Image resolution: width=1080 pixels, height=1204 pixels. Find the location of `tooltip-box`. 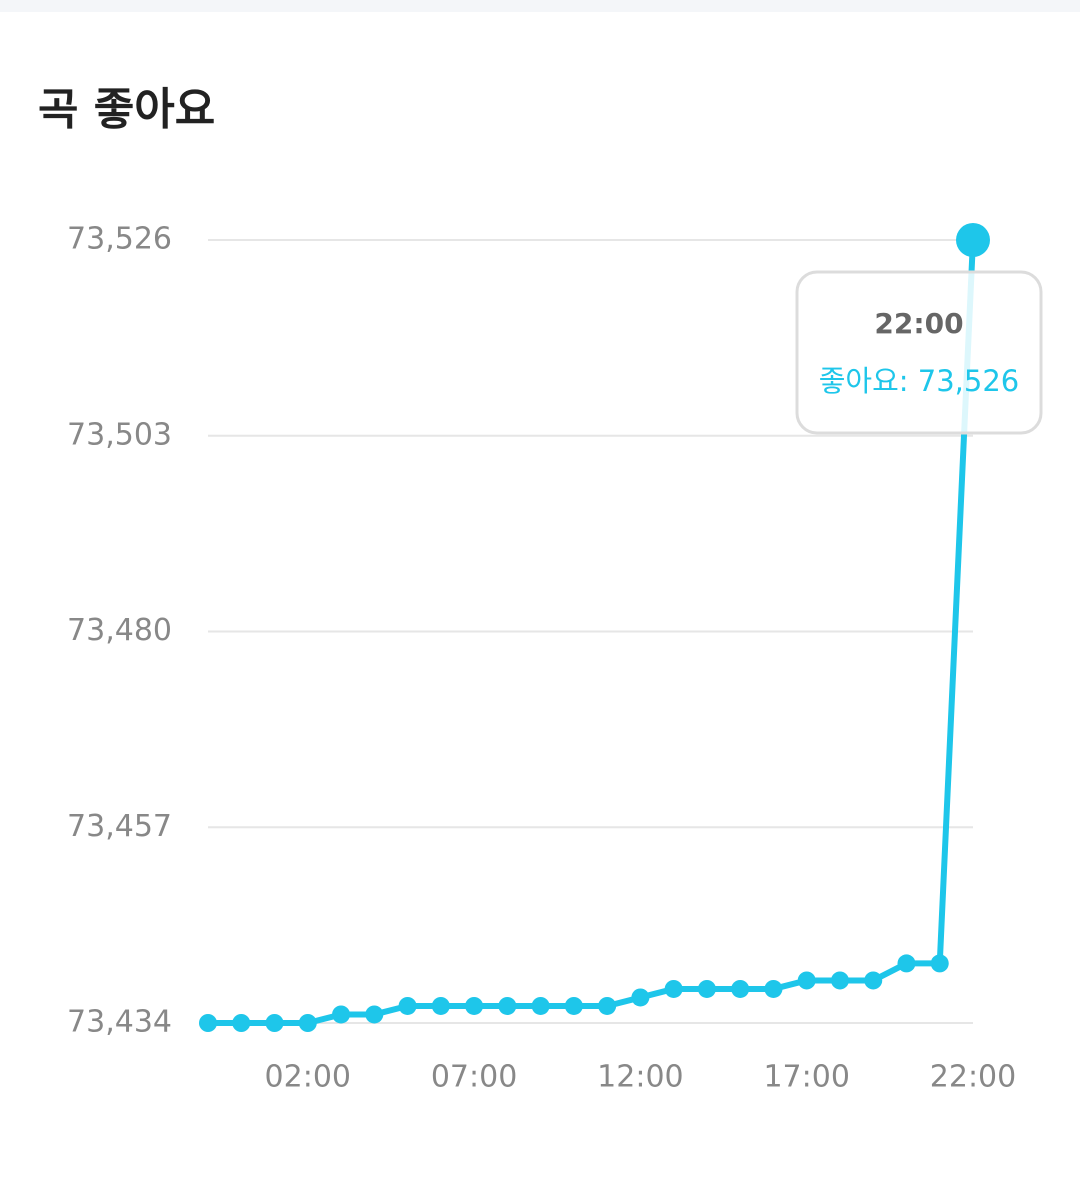

tooltip-box is located at coordinates (919, 352).